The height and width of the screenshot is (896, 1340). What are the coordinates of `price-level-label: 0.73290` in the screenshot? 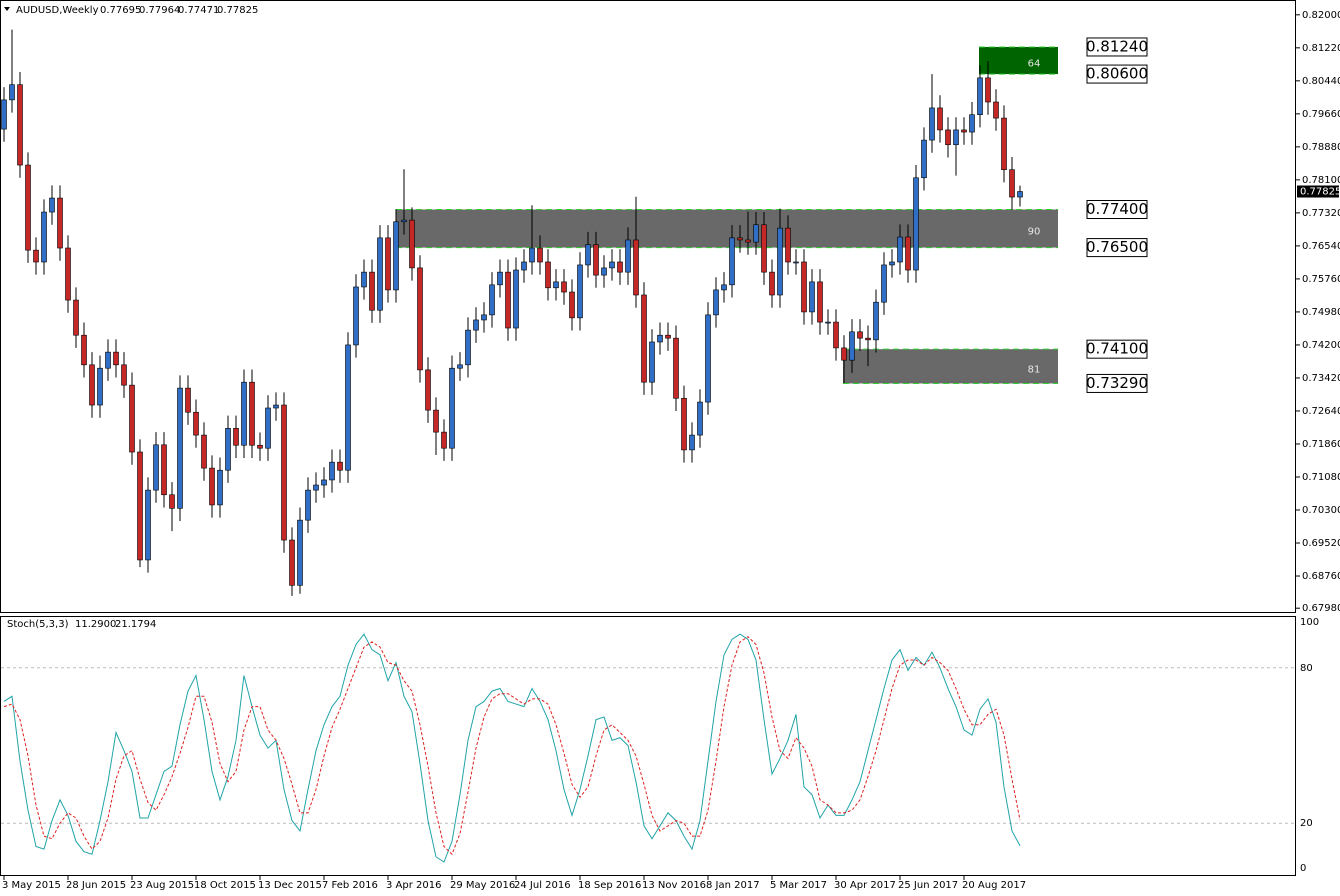 It's located at (1117, 383).